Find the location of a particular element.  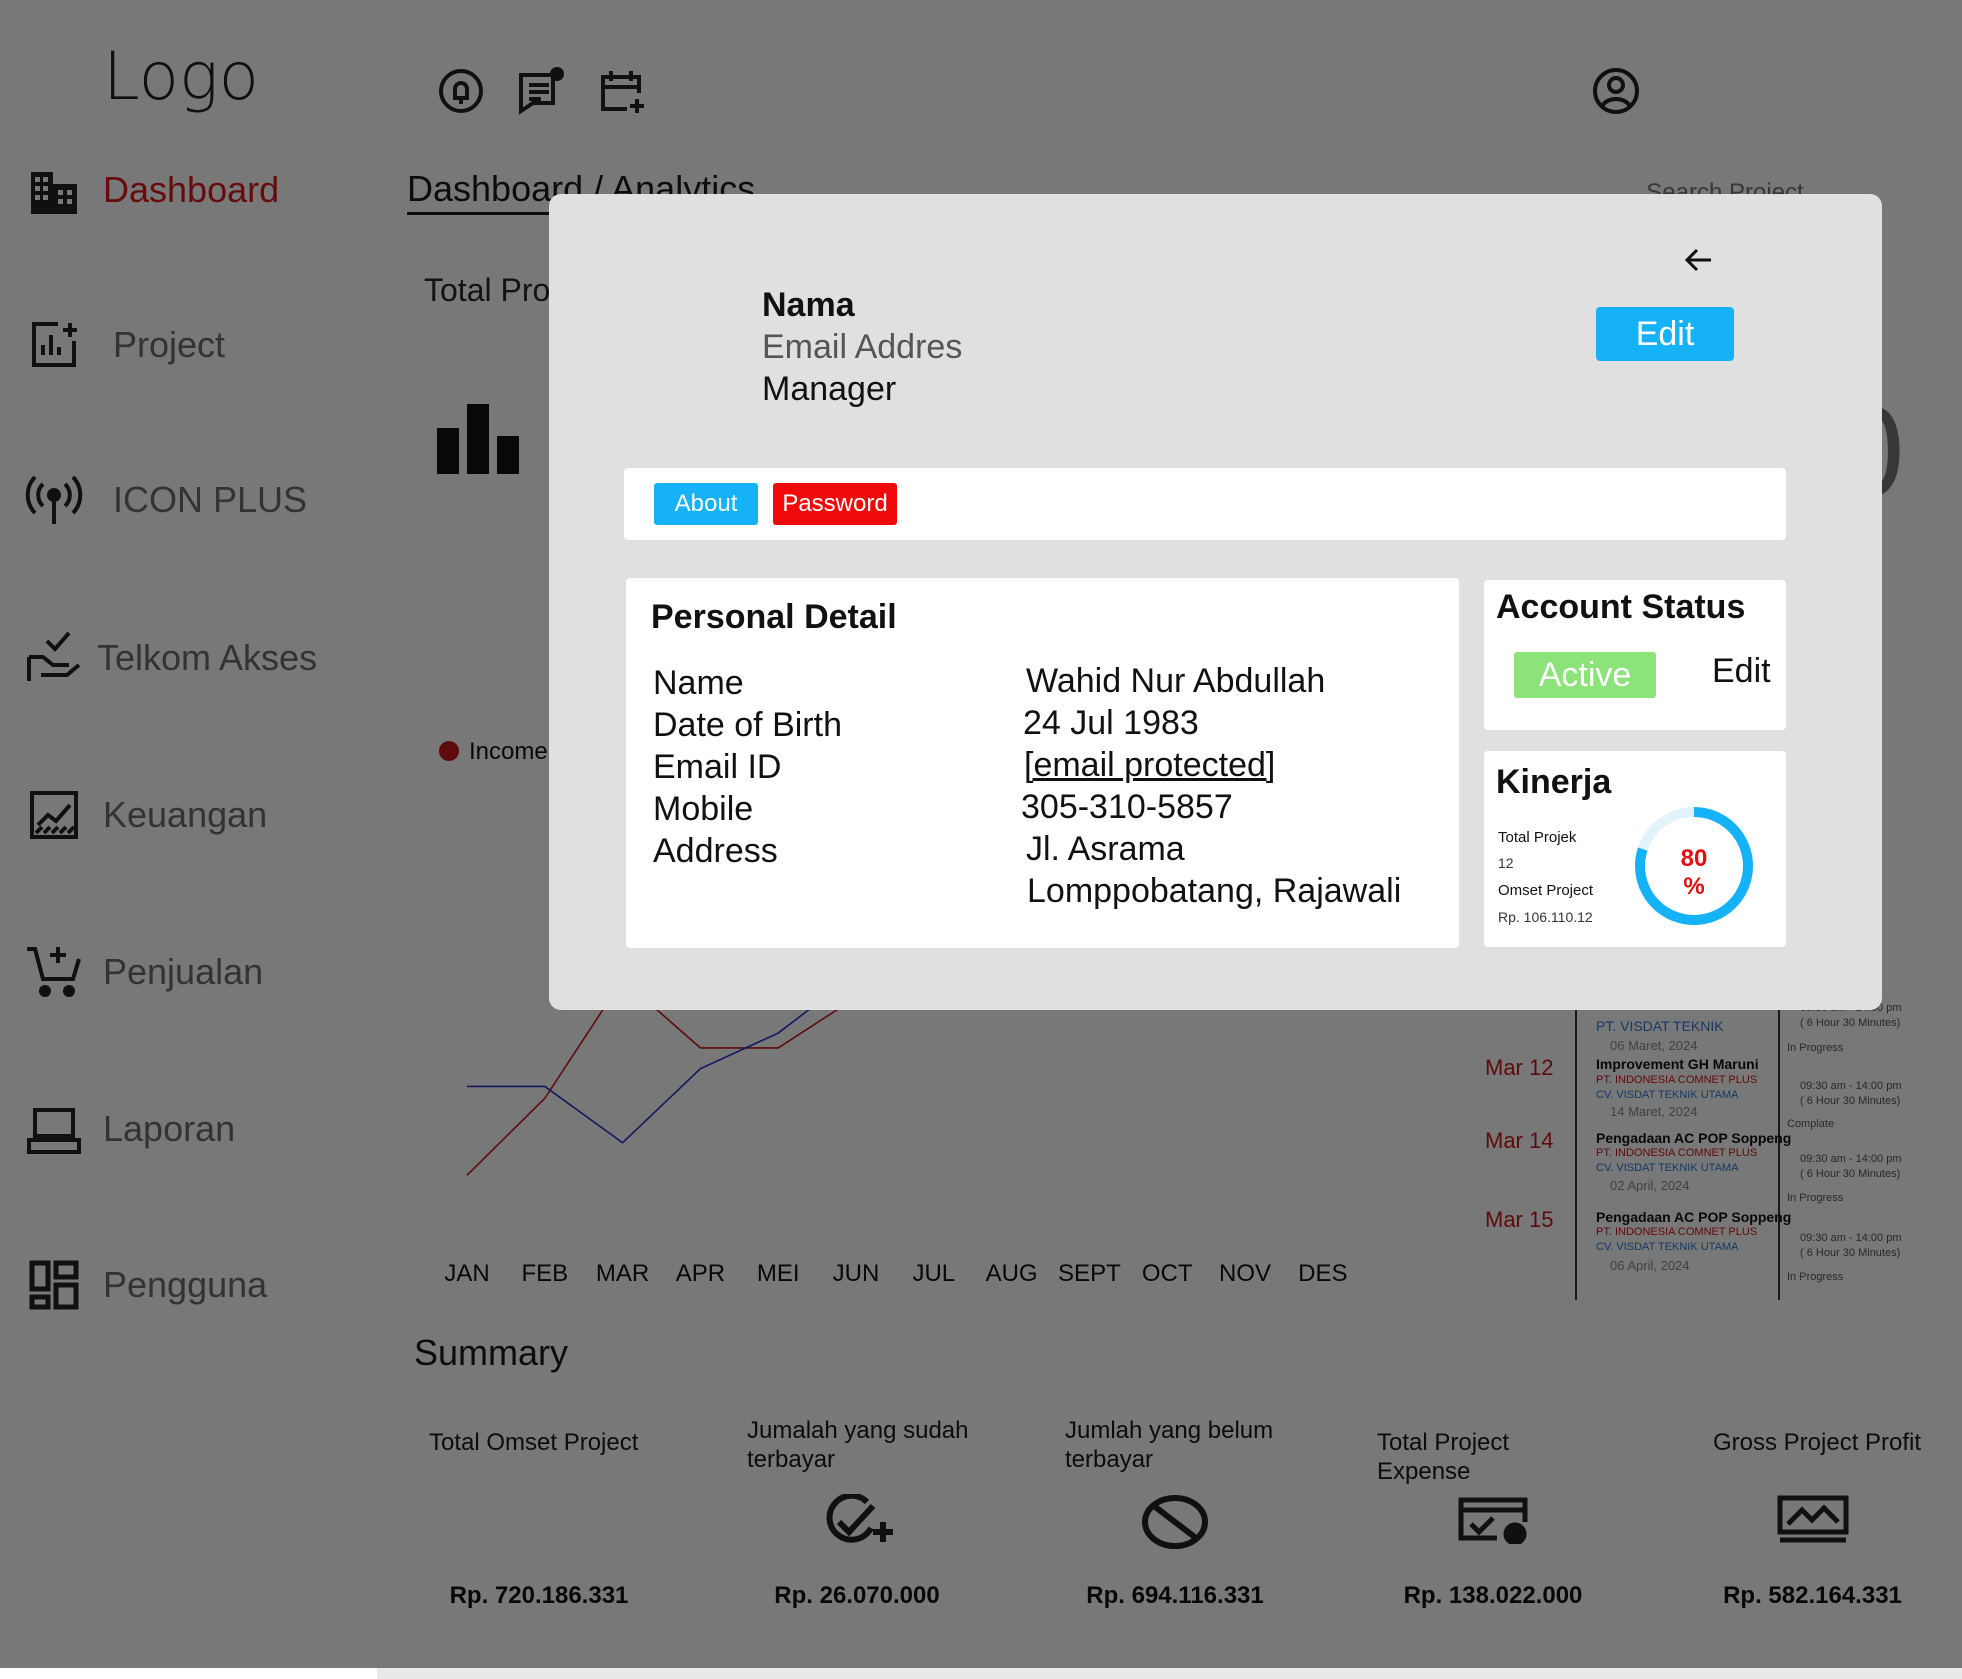

progress-percent: 80 is located at coordinates (1694, 858).